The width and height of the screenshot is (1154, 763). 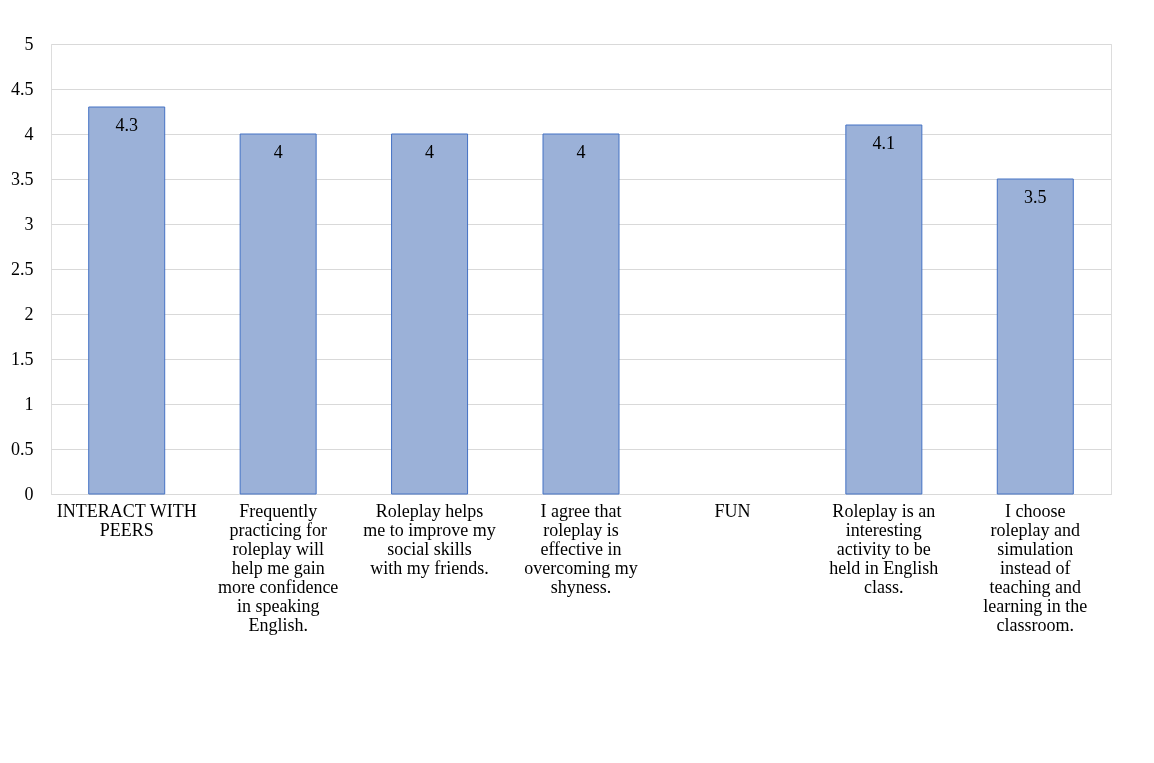 I want to click on x-tick-label: I agree that roleplay is effective in overcoming my shyness., so click(x=581, y=548).